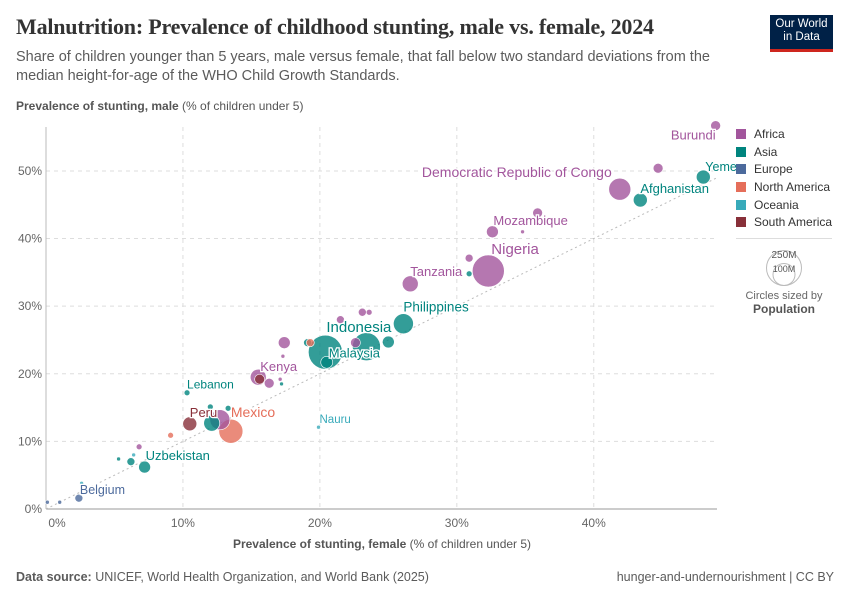 The image size is (850, 600). I want to click on legend-label: Oceania, so click(776, 204).